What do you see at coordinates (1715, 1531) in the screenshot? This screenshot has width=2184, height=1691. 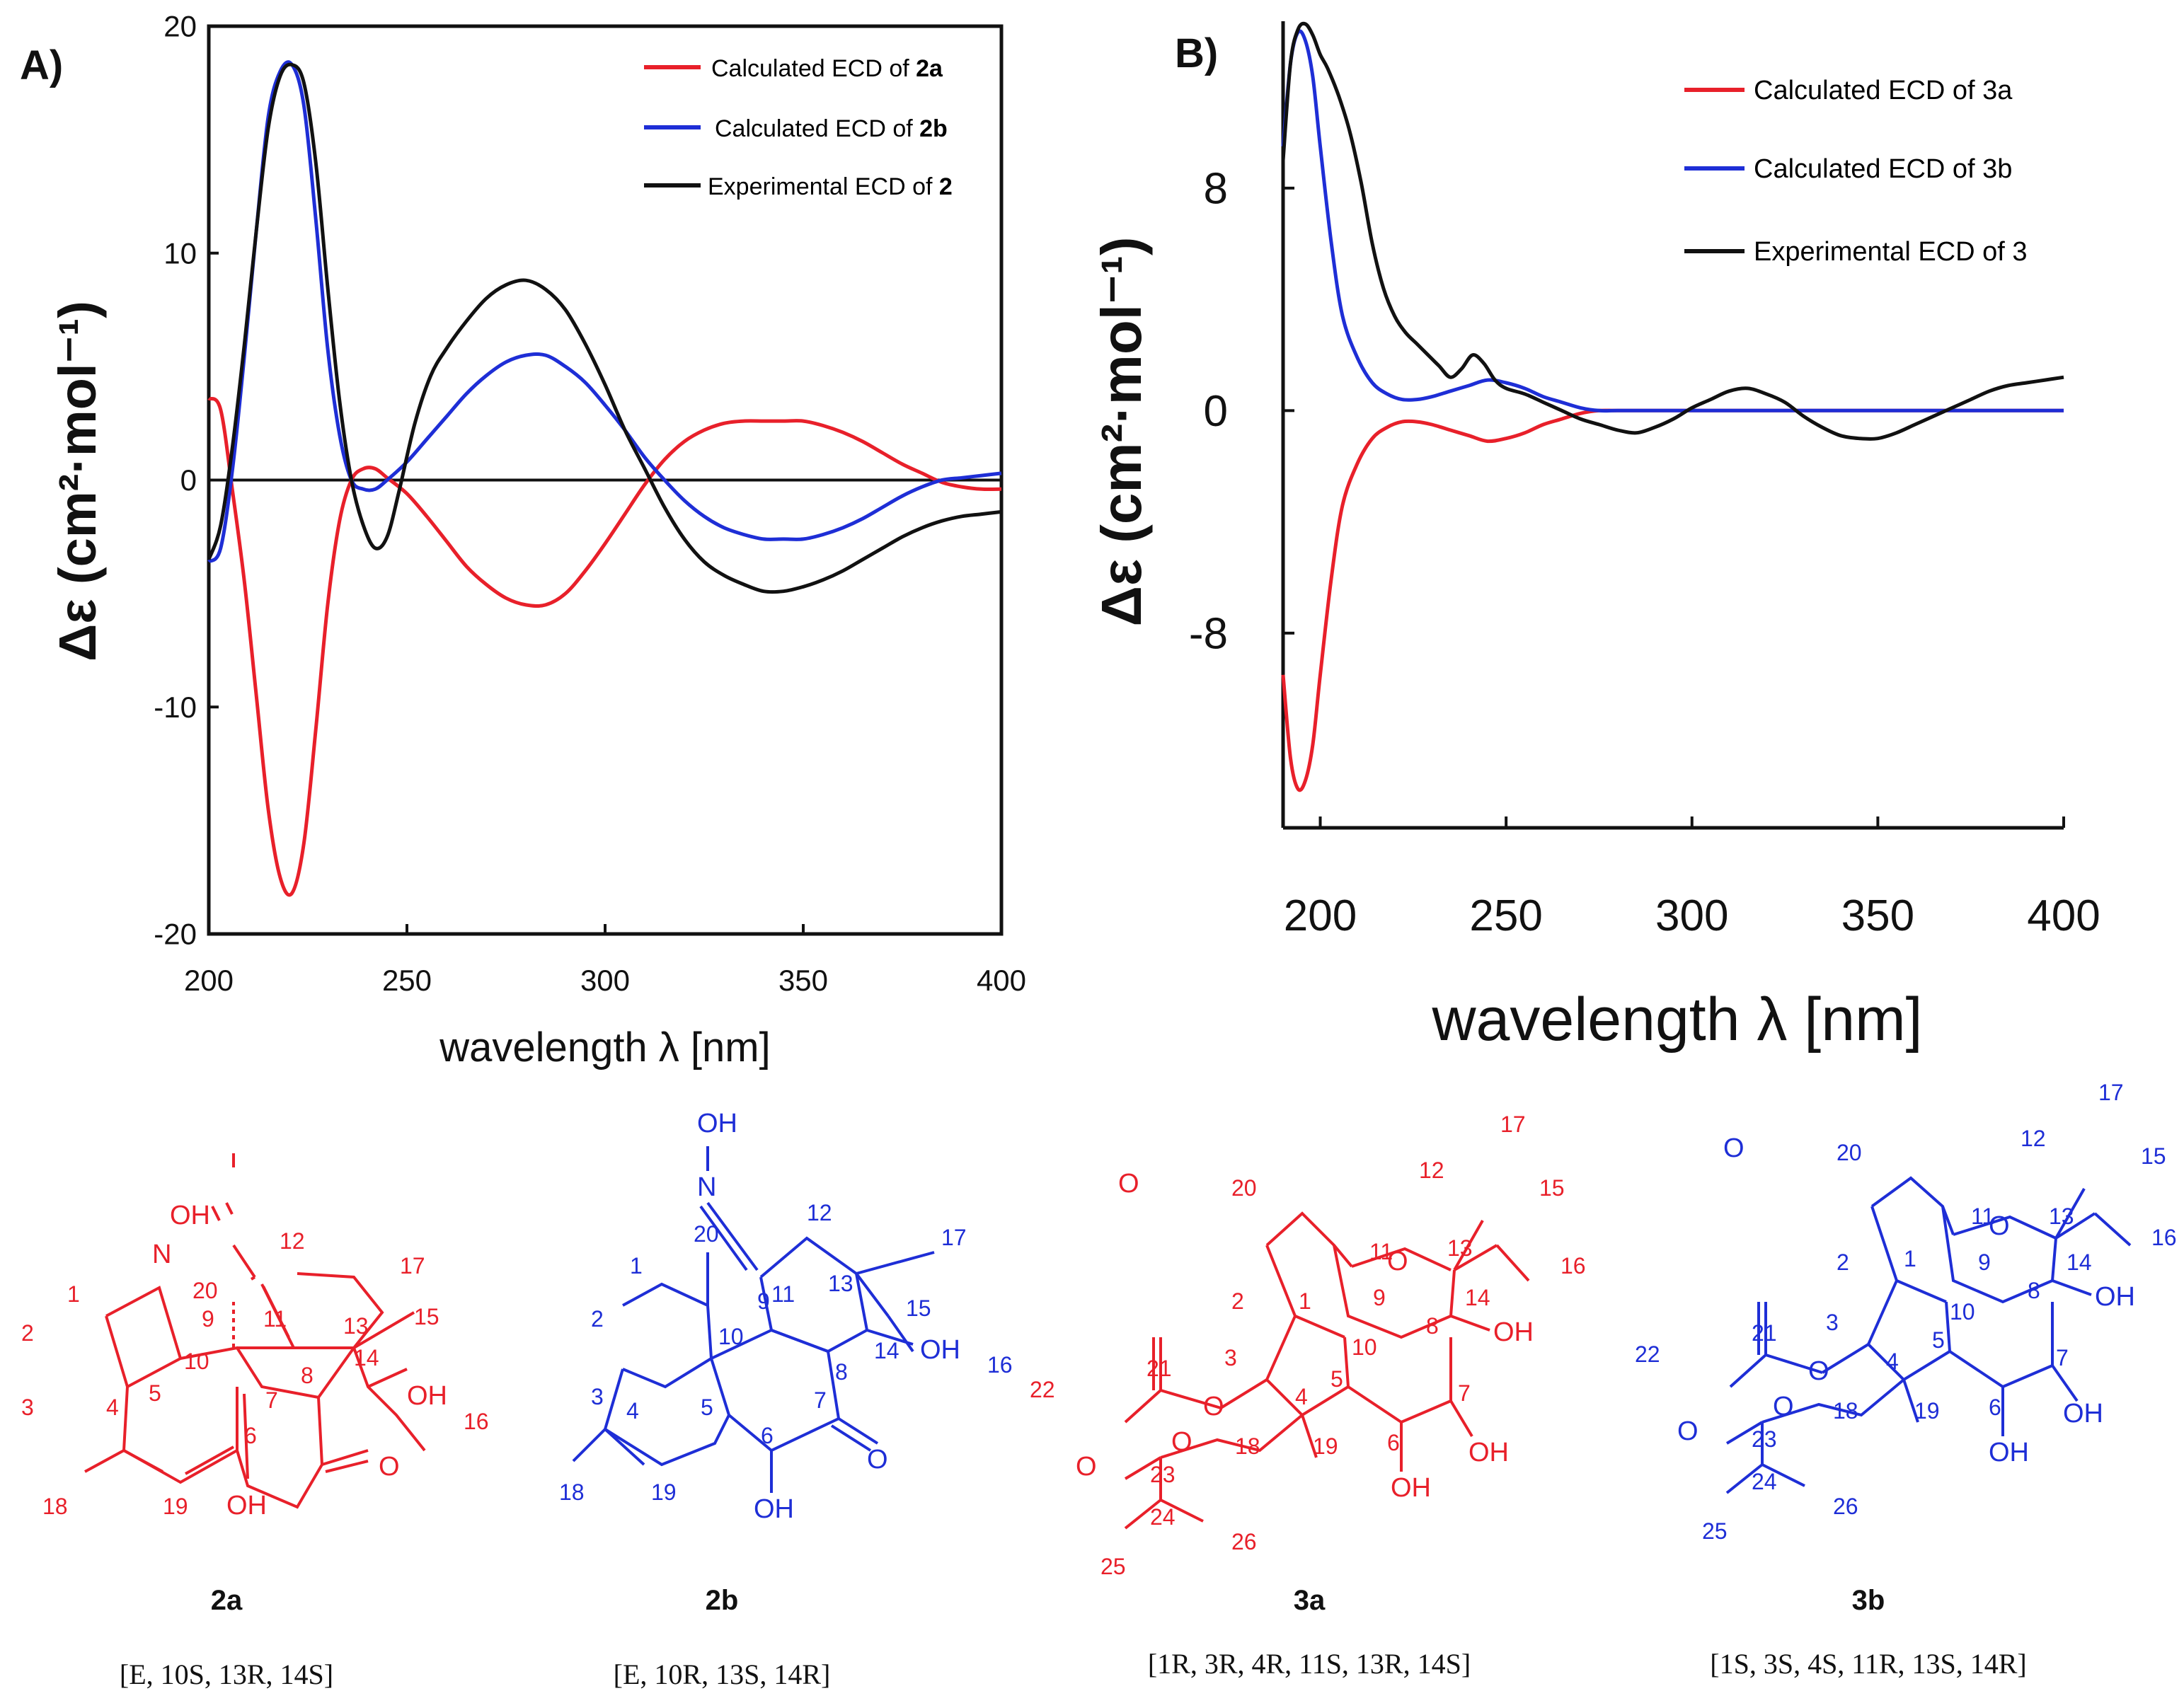 I see `s3b-c25: 25` at bounding box center [1715, 1531].